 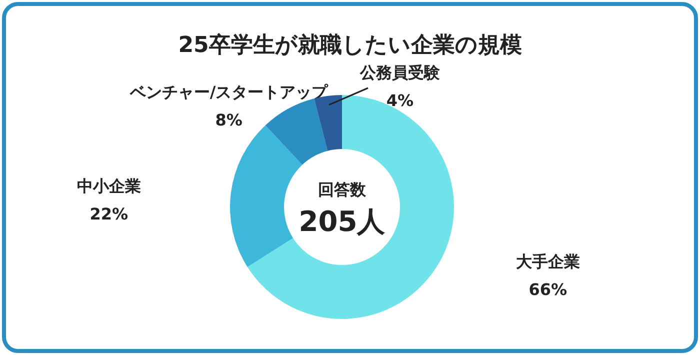 What do you see at coordinates (342, 189) in the screenshot?
I see `text: 回答数` at bounding box center [342, 189].